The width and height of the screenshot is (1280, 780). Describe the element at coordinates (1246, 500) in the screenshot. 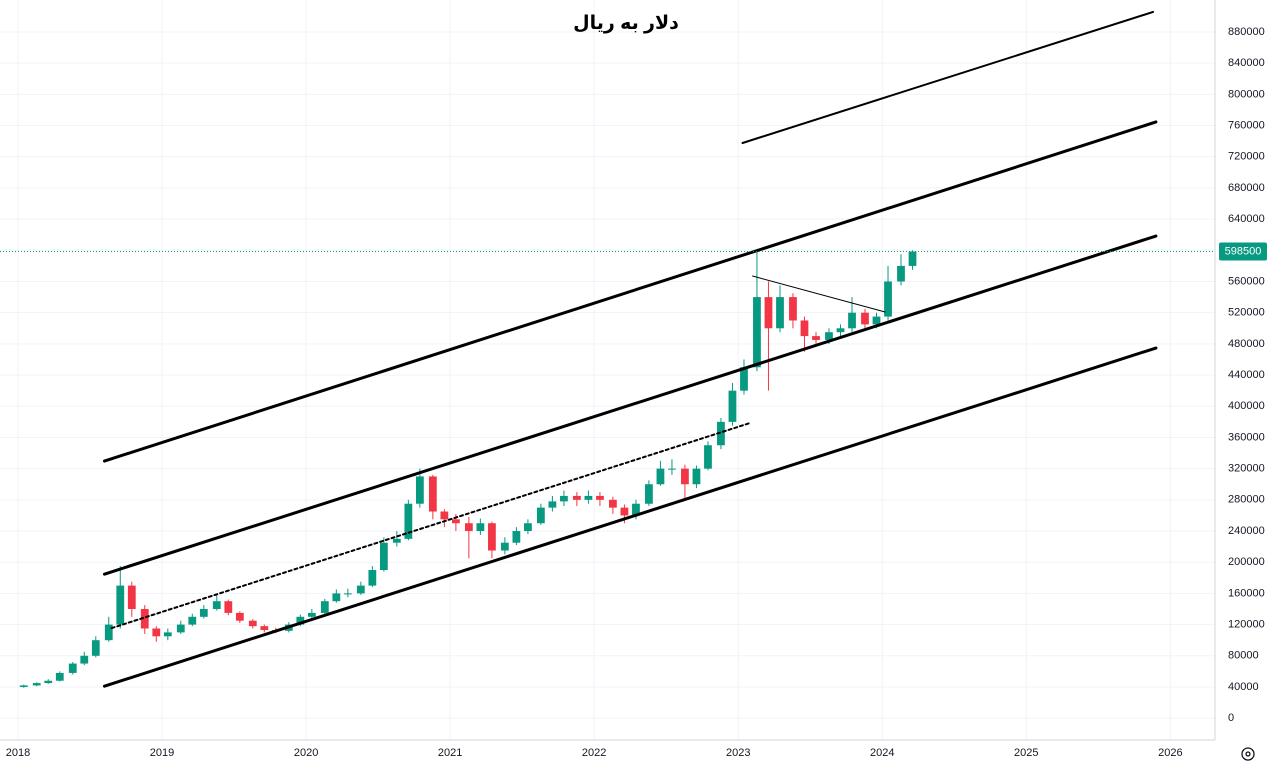

I see `y-tick-label: 280000` at that location.